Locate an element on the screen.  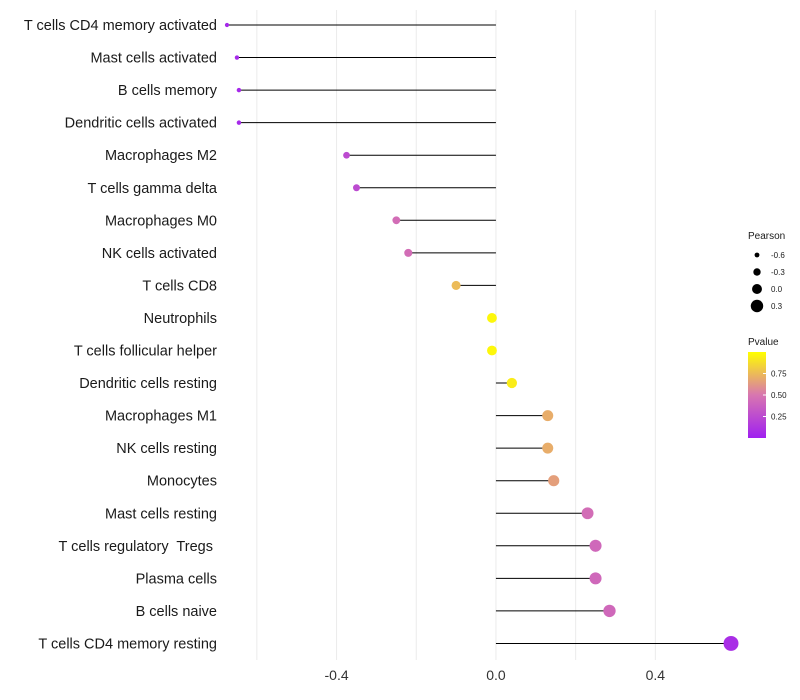
x-tick-label: 0.4 is located at coordinates (656, 675).